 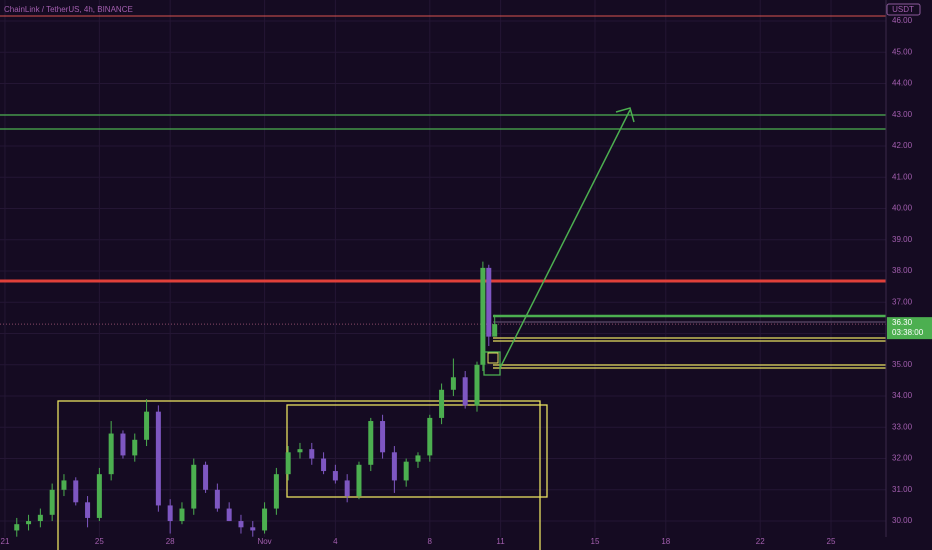 I want to click on y-tick-label: 37.00, so click(x=902, y=301).